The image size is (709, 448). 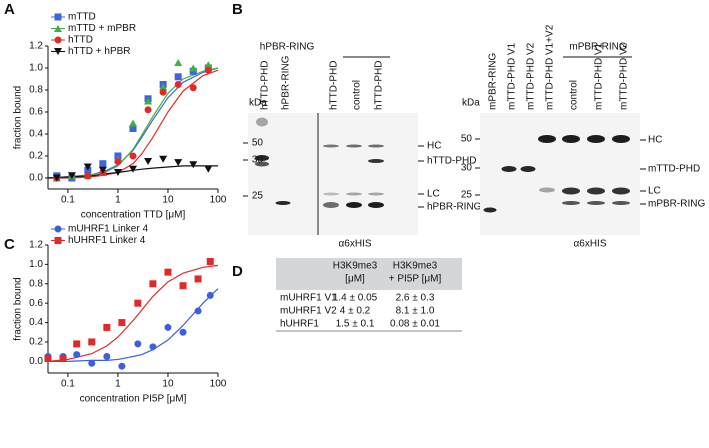 I want to click on kda-marker: 30, so click(x=467, y=168).